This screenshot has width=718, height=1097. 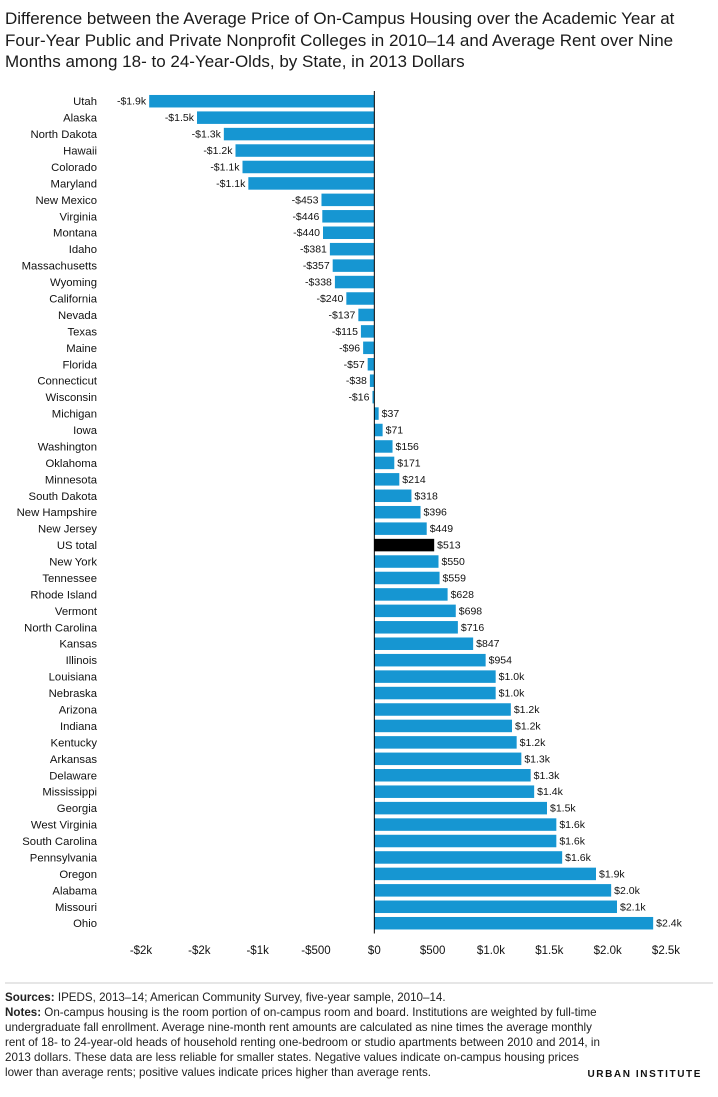 What do you see at coordinates (73, 760) in the screenshot?
I see `category-label: Arkansas` at bounding box center [73, 760].